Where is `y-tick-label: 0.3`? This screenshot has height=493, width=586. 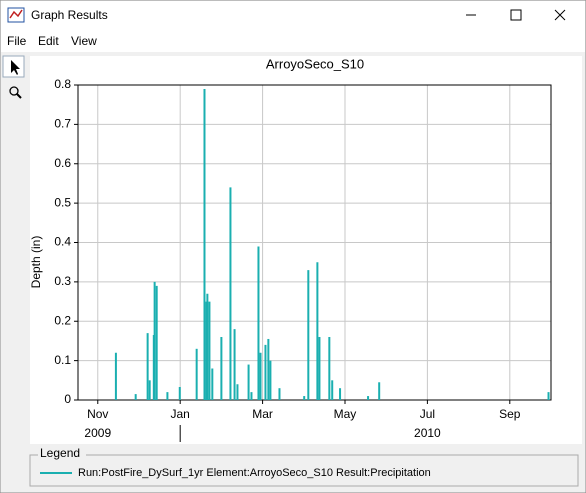
y-tick-label: 0.3 is located at coordinates (62, 281).